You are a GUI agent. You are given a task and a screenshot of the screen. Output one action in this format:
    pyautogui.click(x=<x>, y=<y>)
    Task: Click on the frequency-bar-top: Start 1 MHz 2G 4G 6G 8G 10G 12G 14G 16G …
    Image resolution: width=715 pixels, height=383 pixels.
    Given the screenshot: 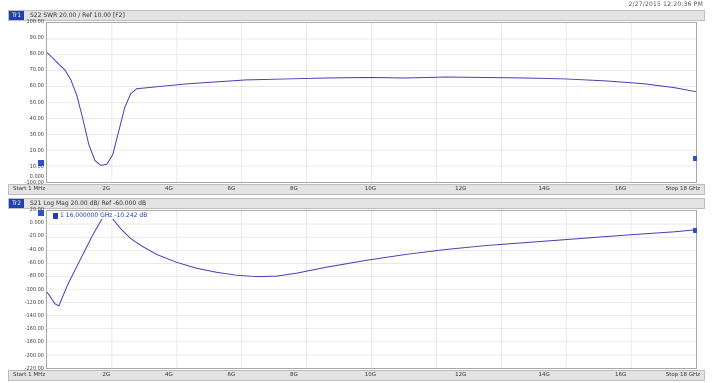 What is the action you would take?
    pyautogui.click(x=356, y=189)
    